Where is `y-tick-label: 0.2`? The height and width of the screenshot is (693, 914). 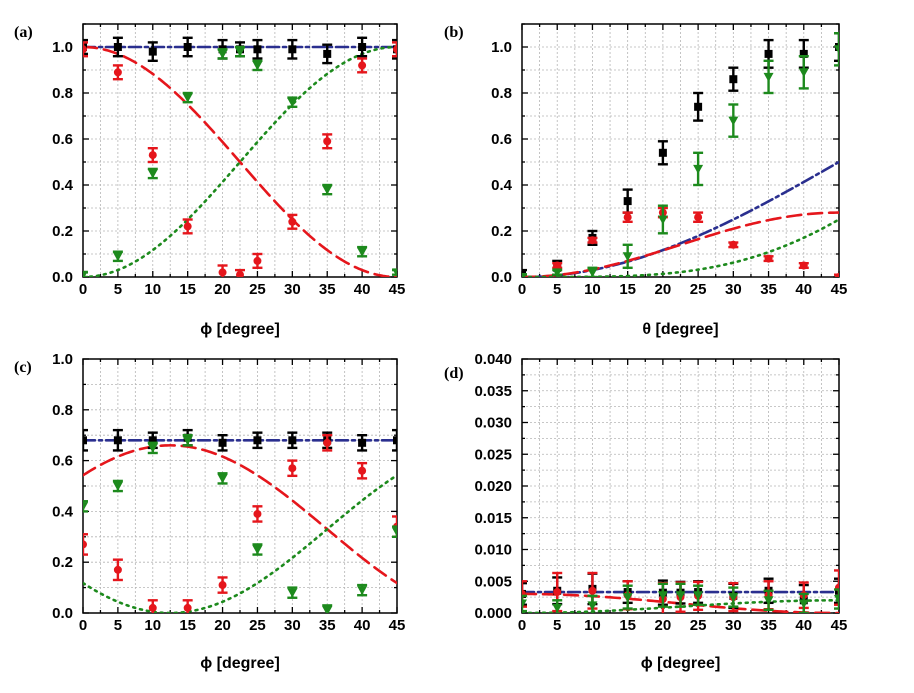
y-tick-label: 0.2 is located at coordinates (62, 231).